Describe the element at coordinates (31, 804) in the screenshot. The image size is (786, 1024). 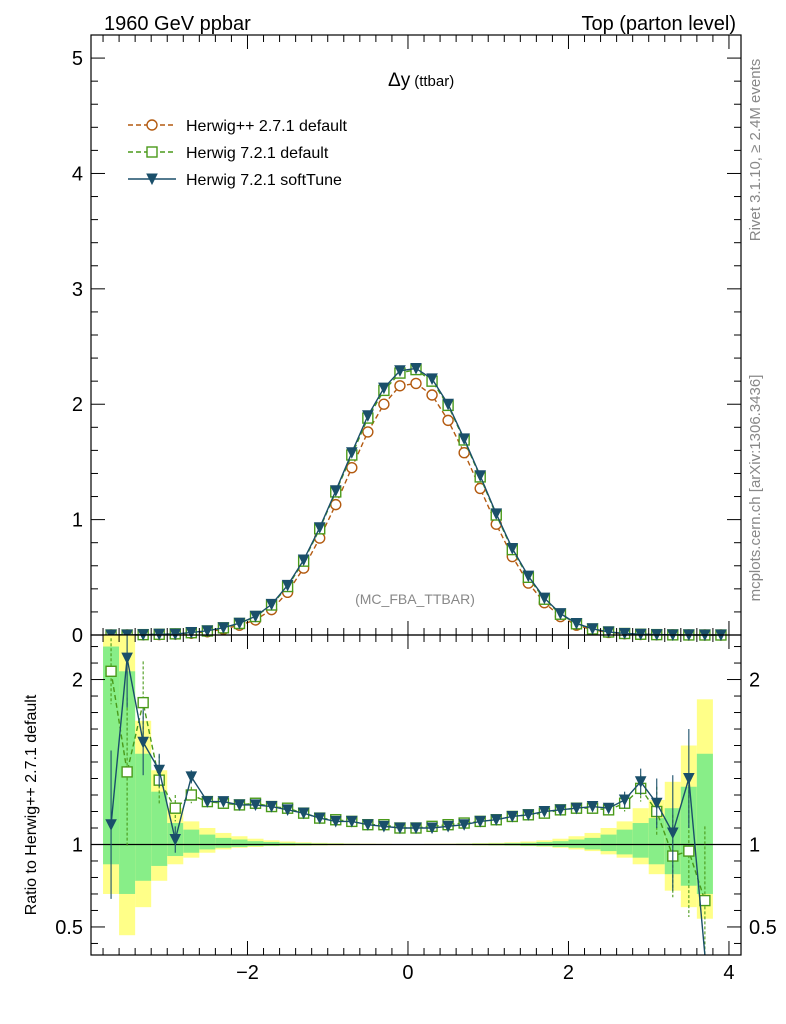
I see `ratio-ylabel: Ratio to Herwig++ 2.7.1 default` at that location.